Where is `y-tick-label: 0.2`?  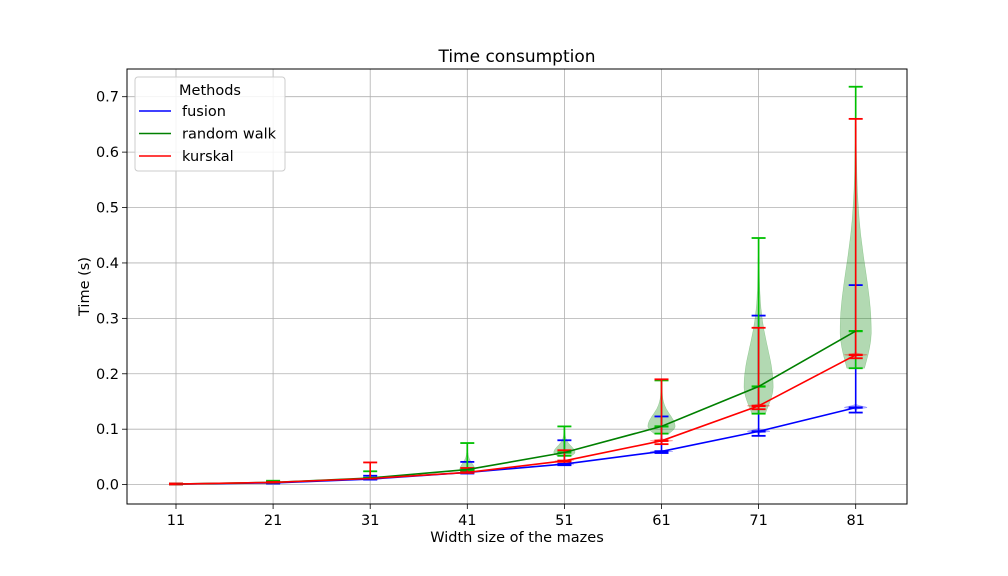 y-tick-label: 0.2 is located at coordinates (107, 375).